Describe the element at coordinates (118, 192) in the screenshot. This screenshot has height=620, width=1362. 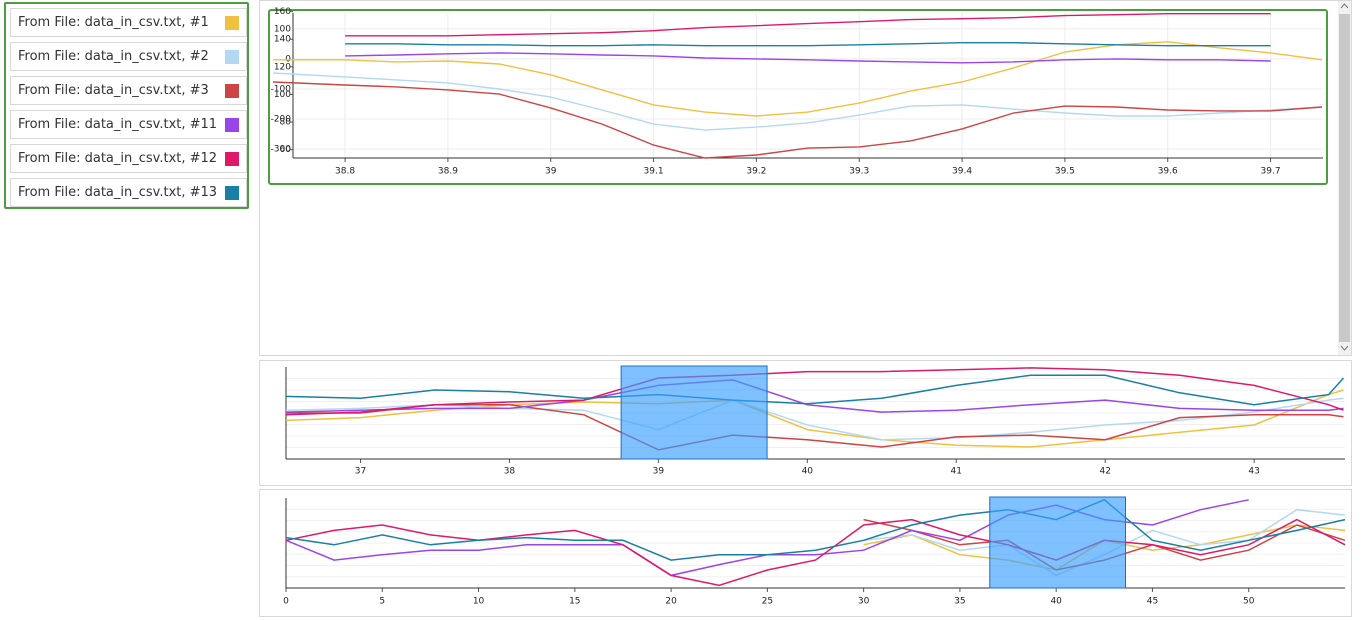
I see `legend-label: From File: data_in_csv.txt, #13` at that location.